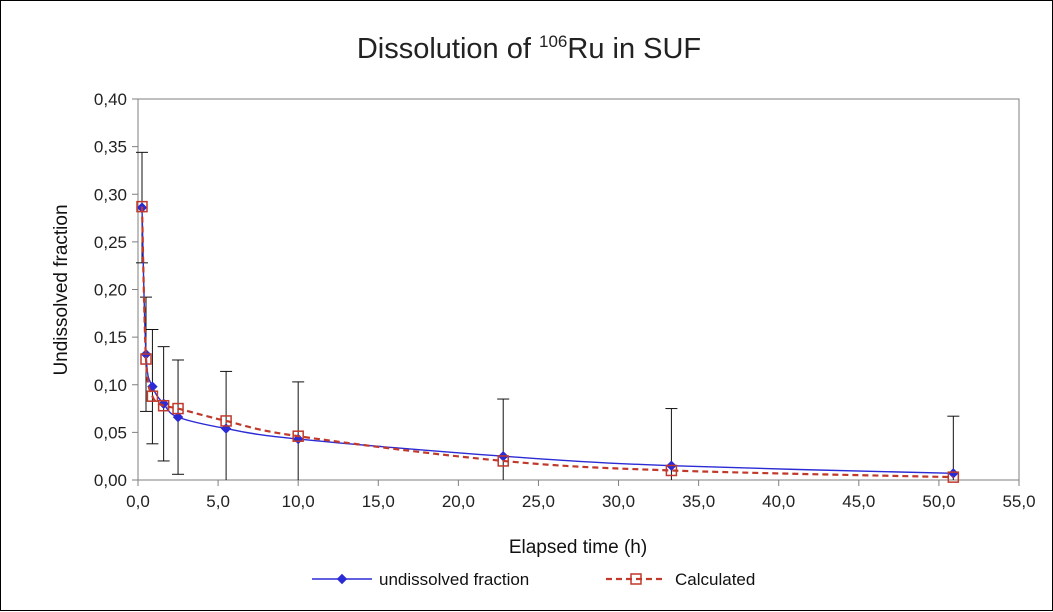 The height and width of the screenshot is (612, 1053). Describe the element at coordinates (298, 501) in the screenshot. I see `x-tick-label: 10,0` at that location.